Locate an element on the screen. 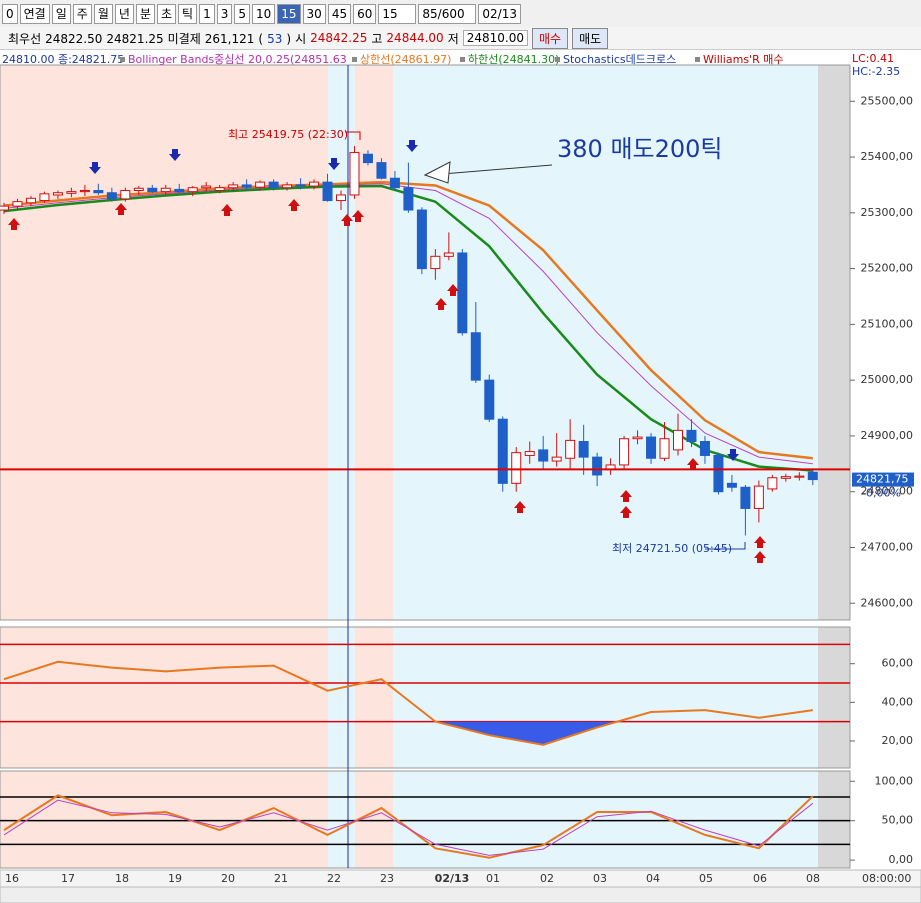  toolbar-button: 틱 is located at coordinates (188, 13).